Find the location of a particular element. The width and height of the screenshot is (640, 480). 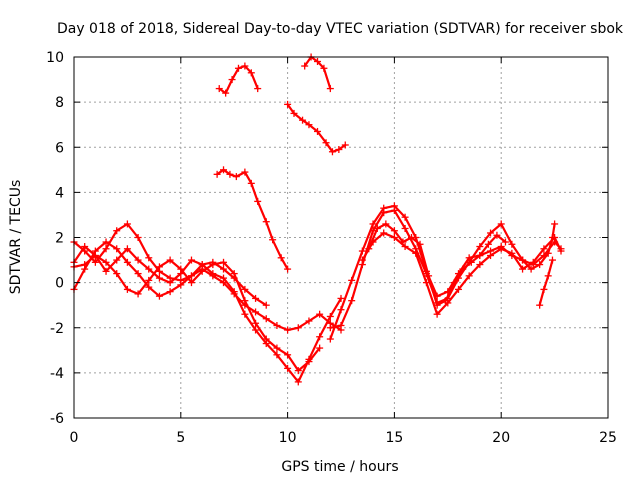

y-tick-label: -2 is located at coordinates (57, 329).